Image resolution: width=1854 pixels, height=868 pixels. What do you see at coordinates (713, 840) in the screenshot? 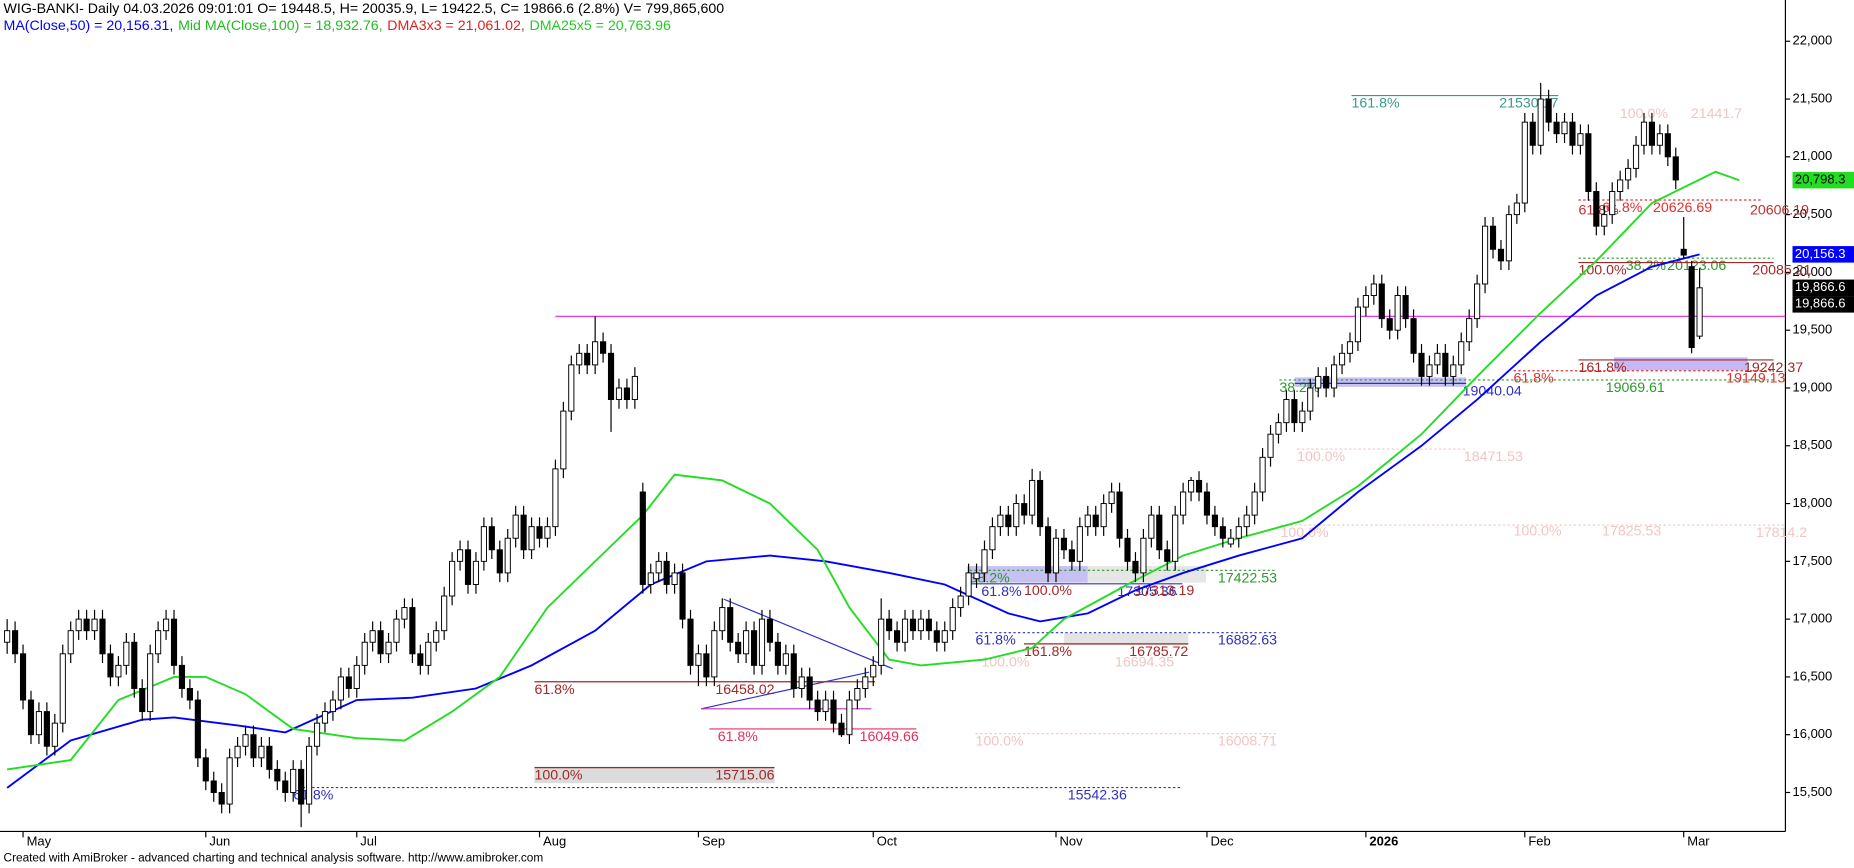
I see `x-tick-label: Sep` at bounding box center [713, 840].